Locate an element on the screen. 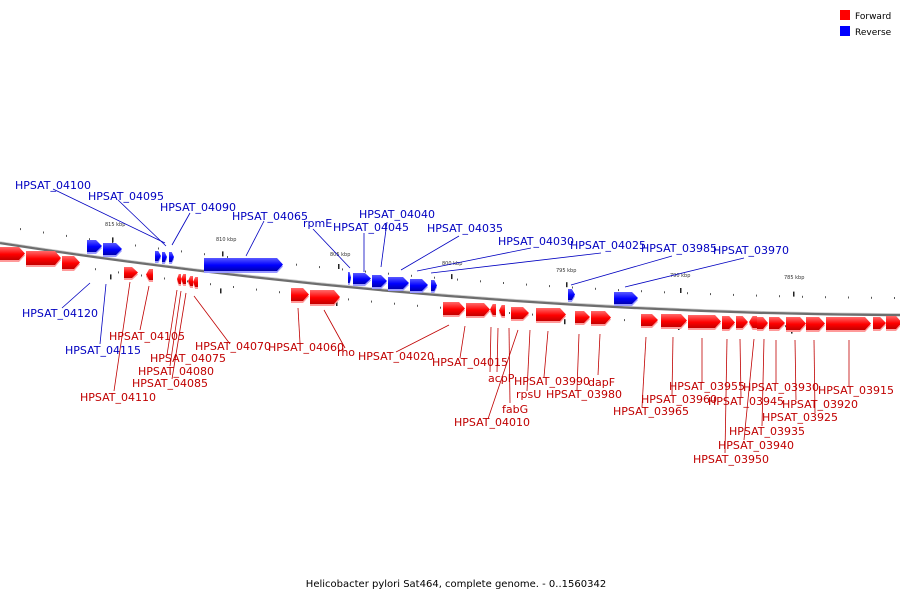  gene-label-hpsat-03950: HPSAT_03950 is located at coordinates (731, 459).